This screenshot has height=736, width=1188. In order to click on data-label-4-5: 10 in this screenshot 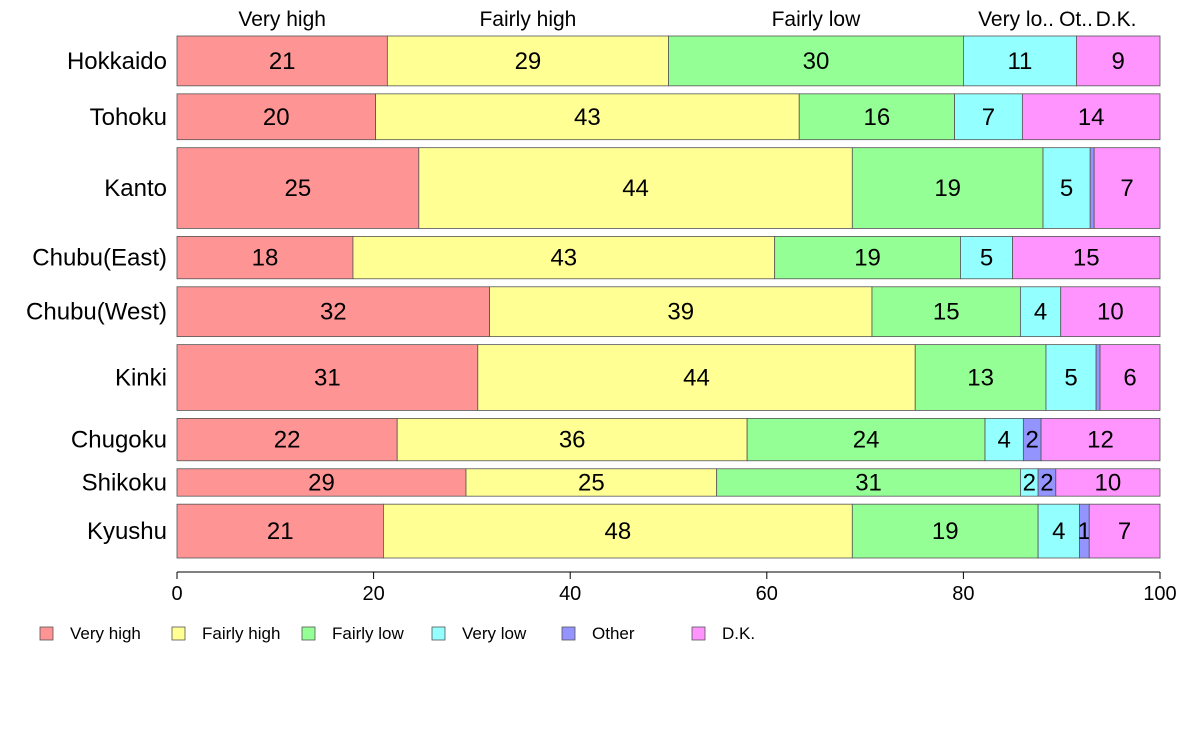, I will do `click(1110, 312)`.